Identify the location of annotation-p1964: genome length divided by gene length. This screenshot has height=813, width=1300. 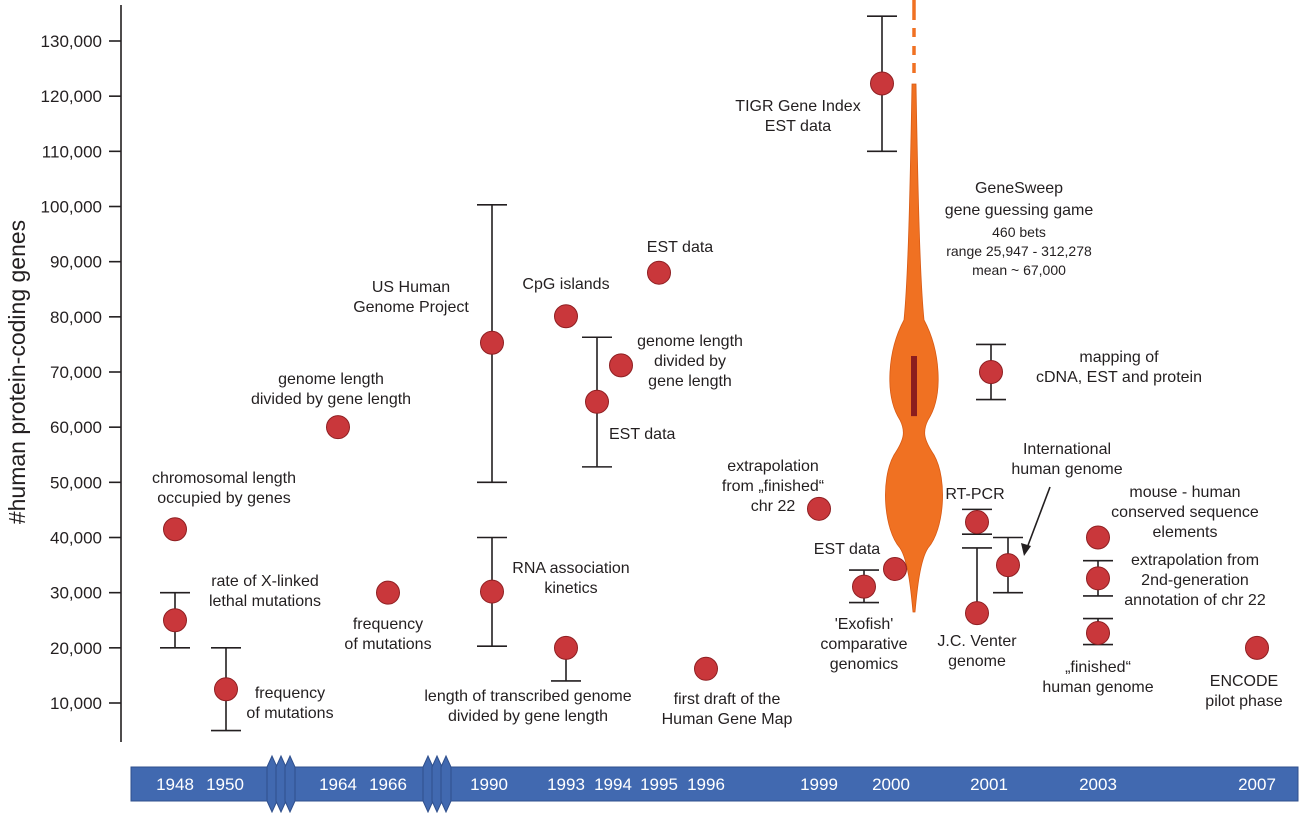
(331, 389).